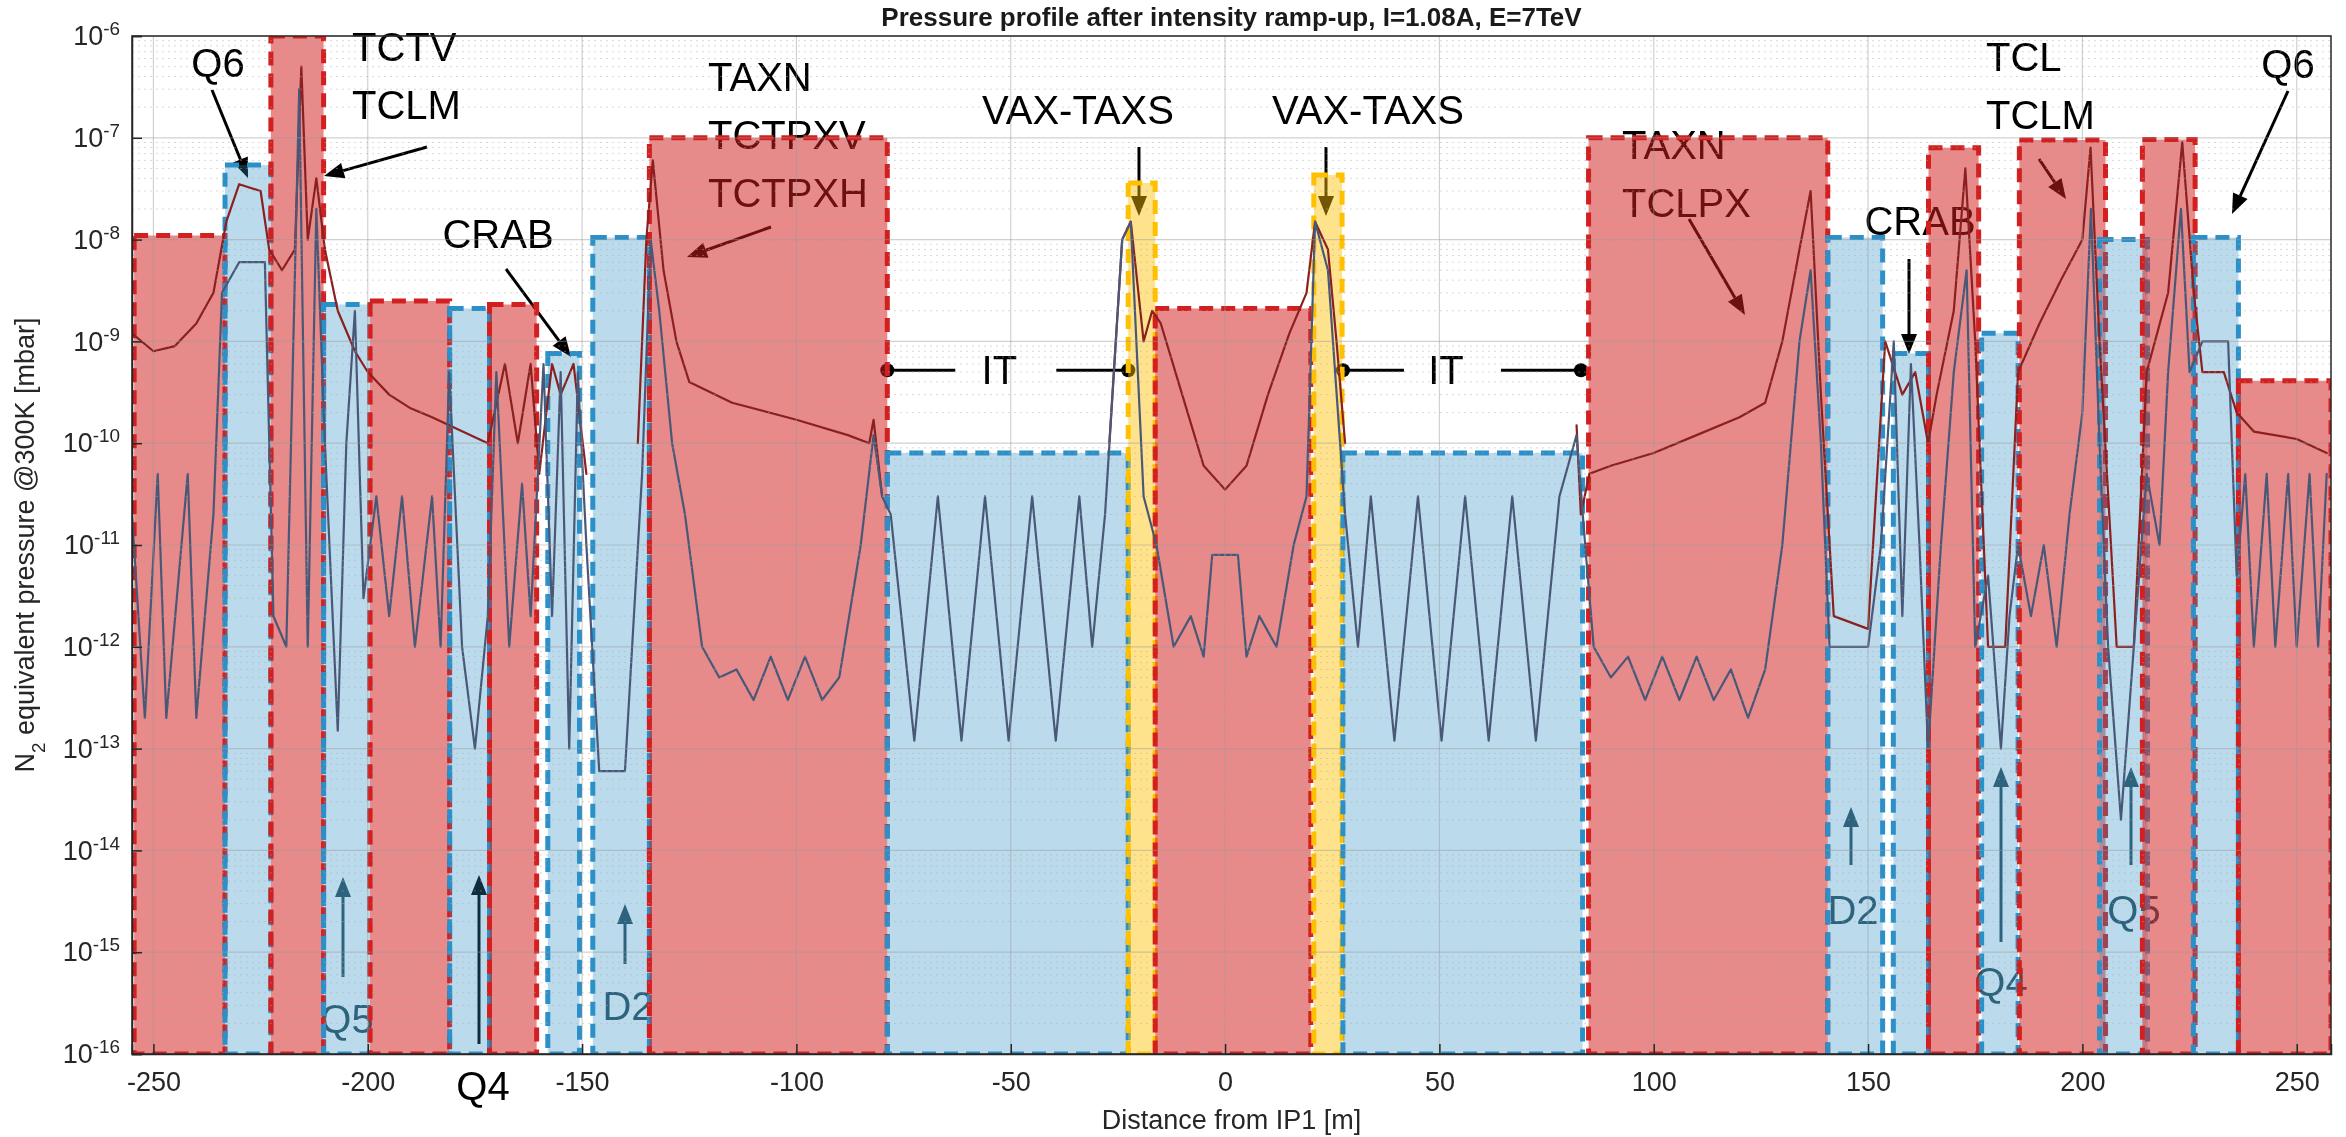 The image size is (2346, 1137). What do you see at coordinates (96, 34) in the screenshot?
I see `y-tick-label: 10$^{-6}$` at bounding box center [96, 34].